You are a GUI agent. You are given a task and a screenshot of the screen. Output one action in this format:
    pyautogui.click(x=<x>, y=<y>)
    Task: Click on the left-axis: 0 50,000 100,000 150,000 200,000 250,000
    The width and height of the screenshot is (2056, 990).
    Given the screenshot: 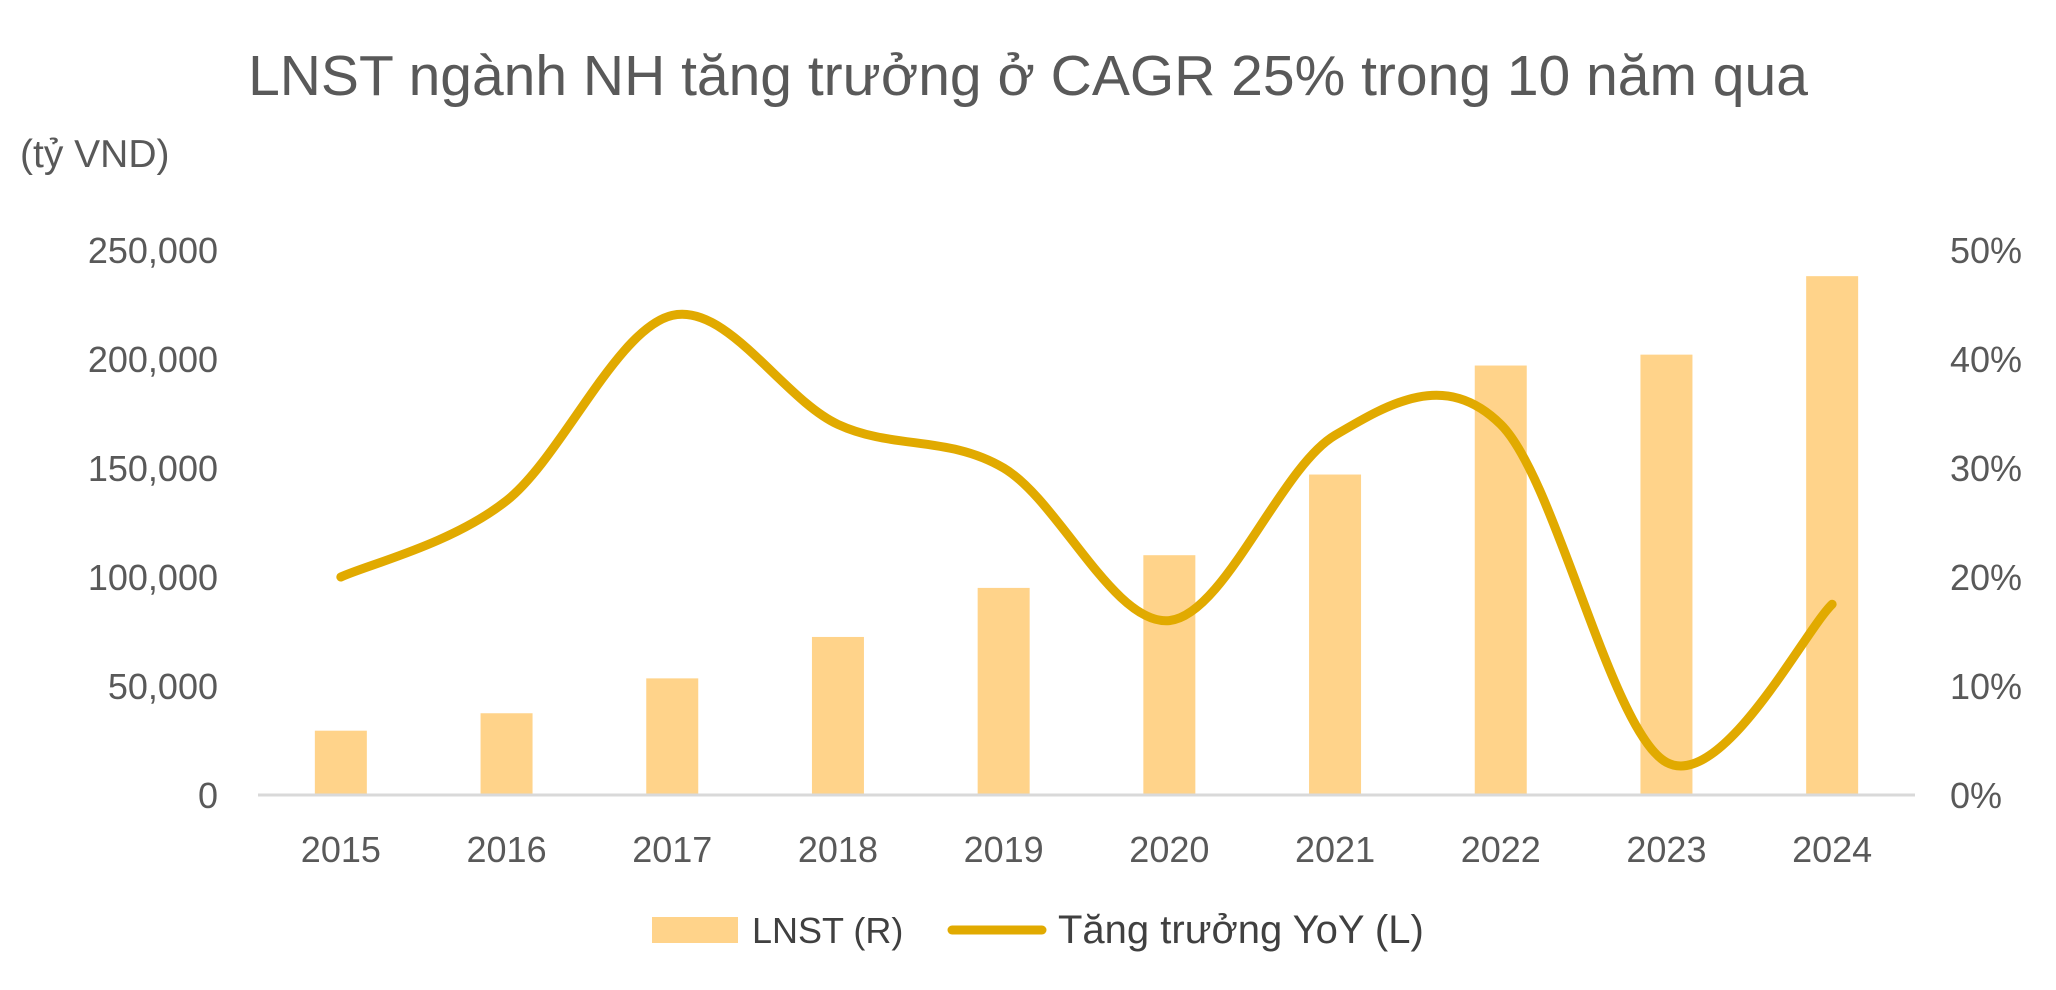 What is the action you would take?
    pyautogui.click(x=153, y=523)
    